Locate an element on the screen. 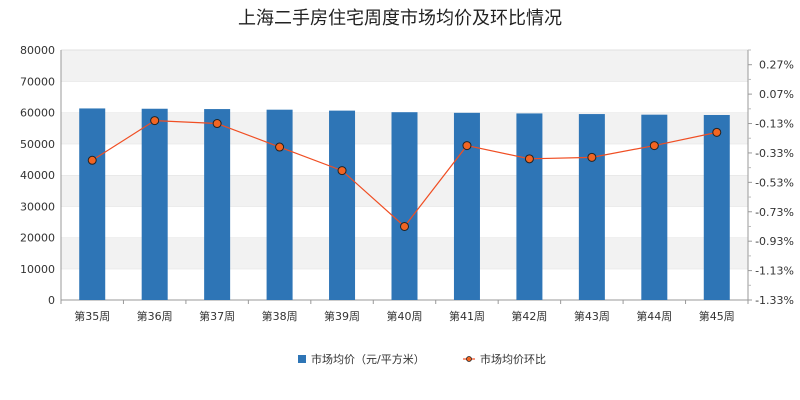 This screenshot has height=400, width=800. x-tick-label: 第35周 is located at coordinates (92, 316).